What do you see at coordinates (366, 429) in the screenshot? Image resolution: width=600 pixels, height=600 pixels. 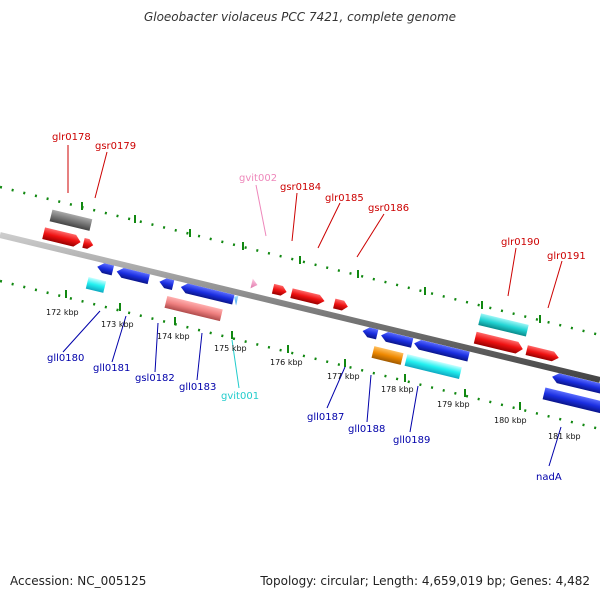 I see `label-gll0188: gll0188` at bounding box center [366, 429].